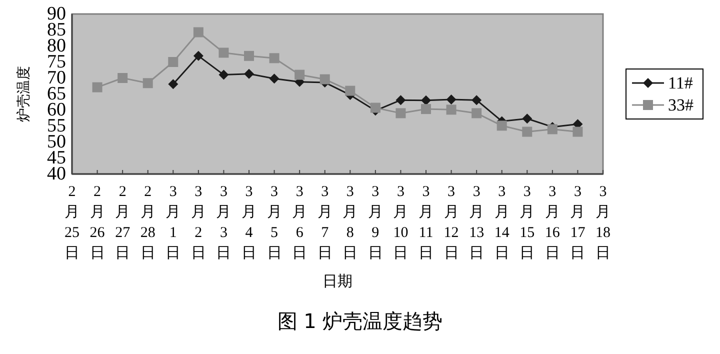 This screenshot has height=354, width=720. I want to click on x-tick-label: 3月5日, so click(274, 223).